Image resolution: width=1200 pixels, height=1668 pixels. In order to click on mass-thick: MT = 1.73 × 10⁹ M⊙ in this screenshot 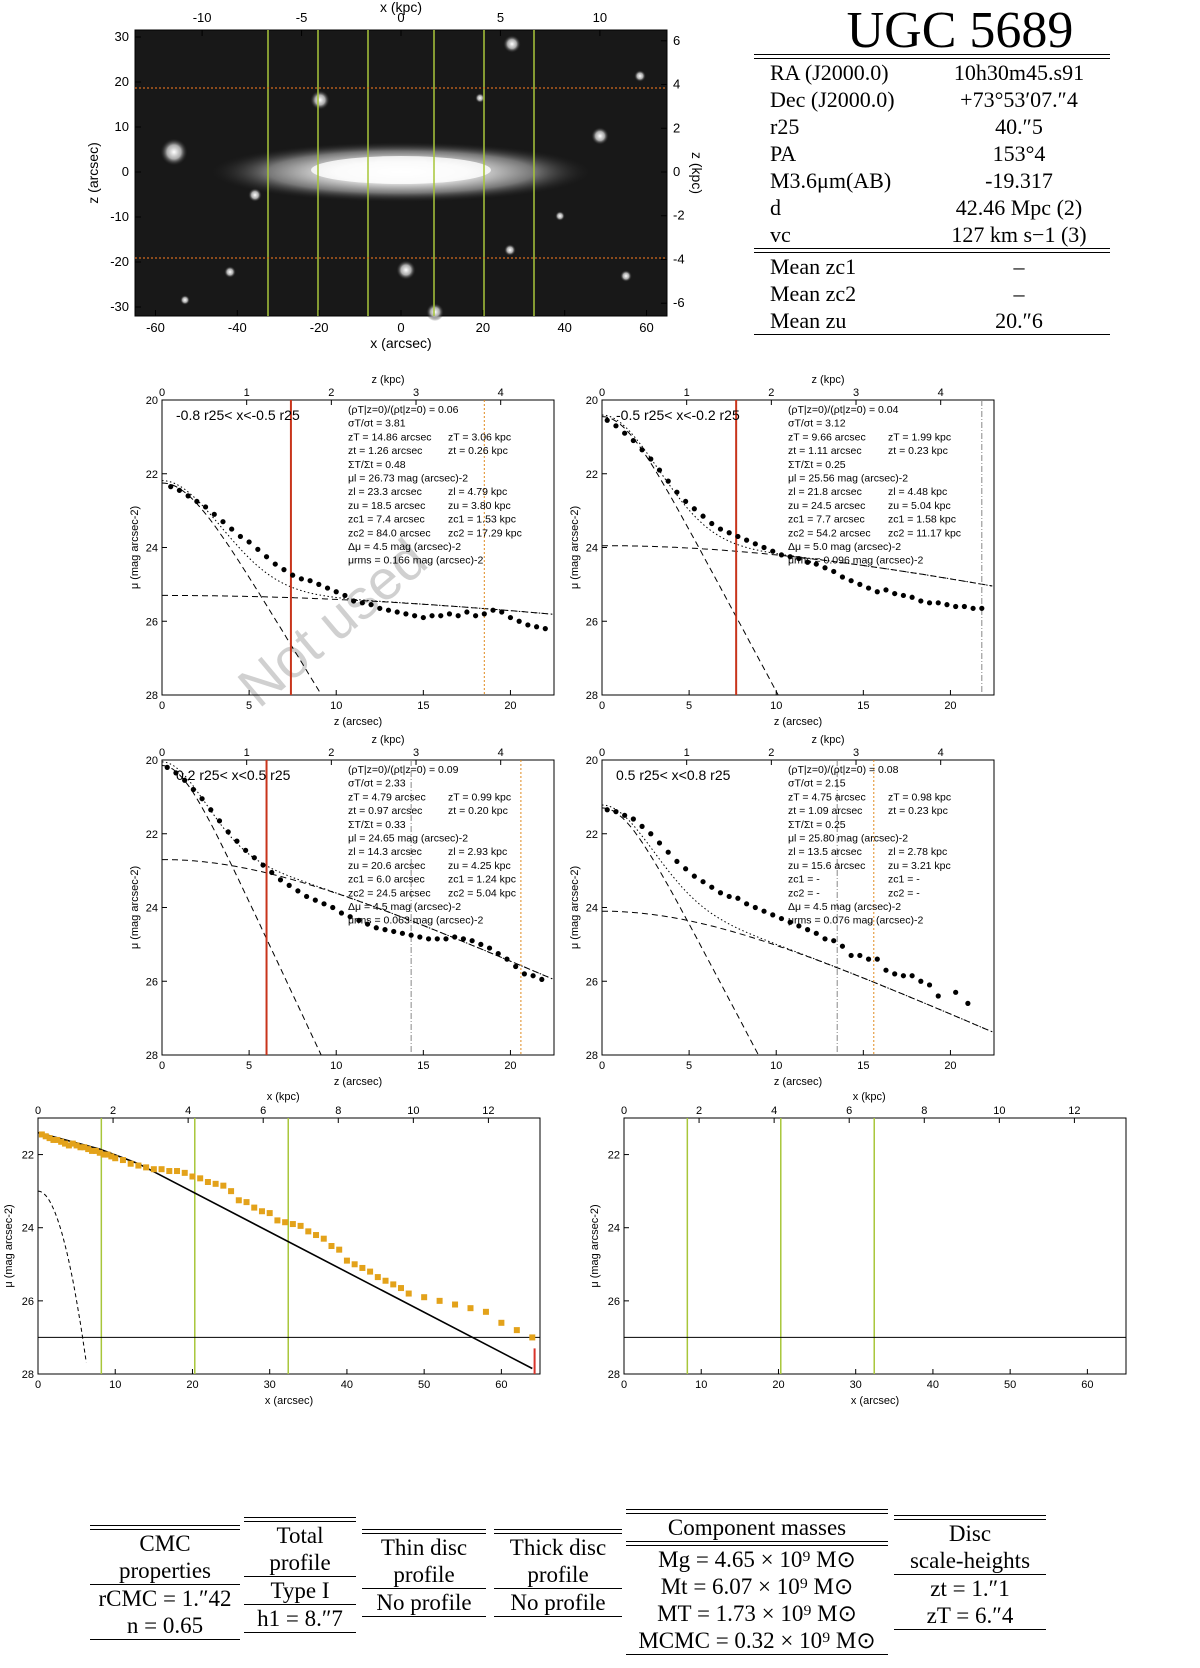, I will do `click(757, 1613)`.